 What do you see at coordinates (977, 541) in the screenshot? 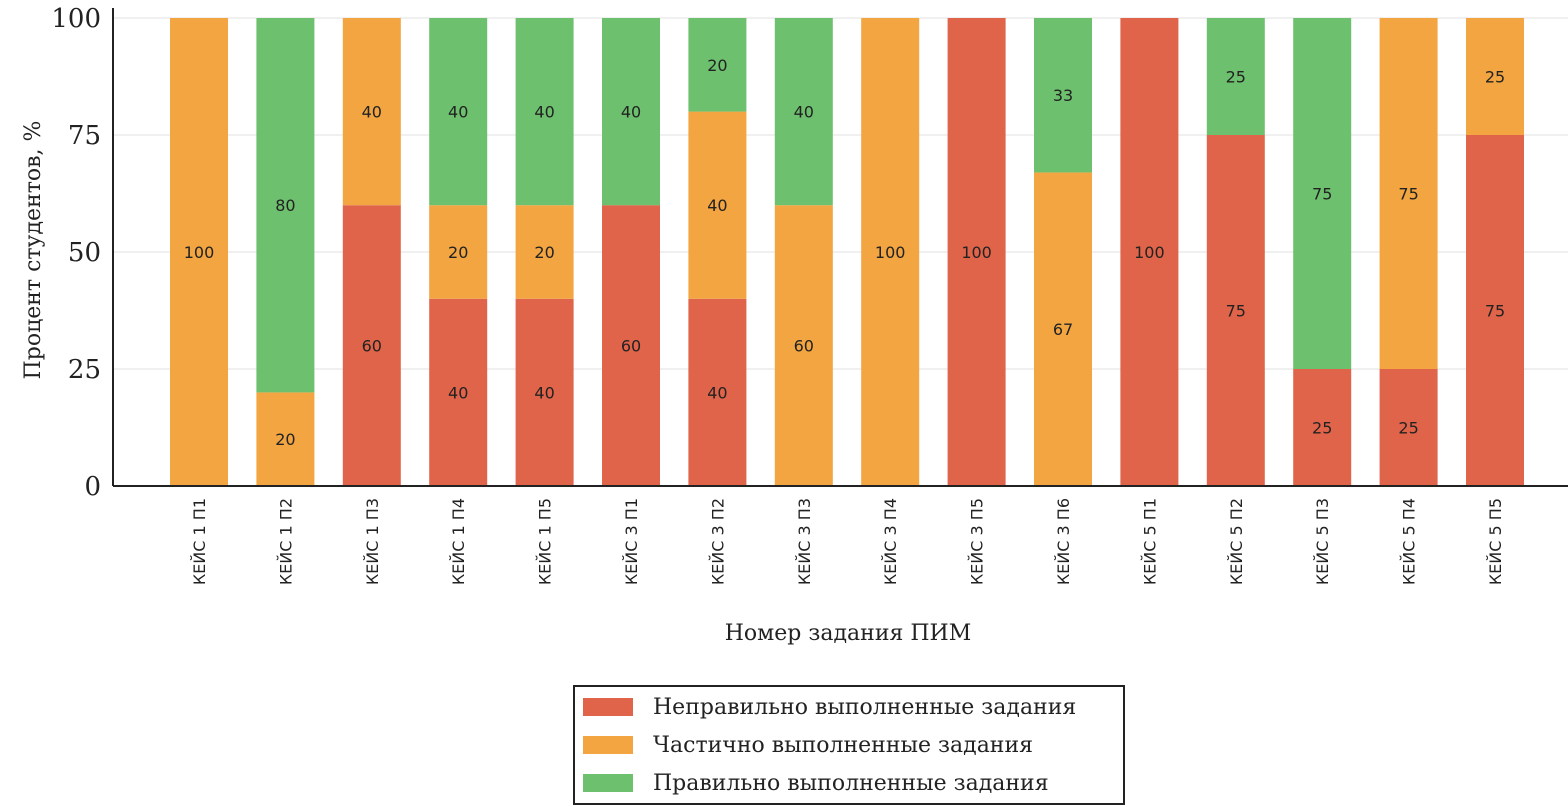
I see `x-tick-label: КЕЙС 3 П5` at bounding box center [977, 541].